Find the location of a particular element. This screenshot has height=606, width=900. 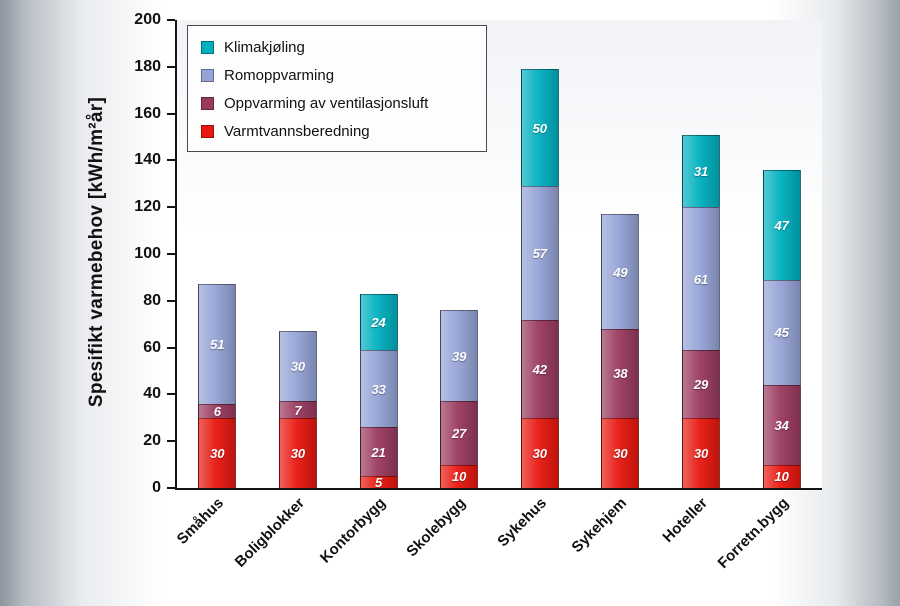

legend-label-oppvarming-av-ventilasjonsluft: Oppvarming av ventilasjonsluft is located at coordinates (326, 103).